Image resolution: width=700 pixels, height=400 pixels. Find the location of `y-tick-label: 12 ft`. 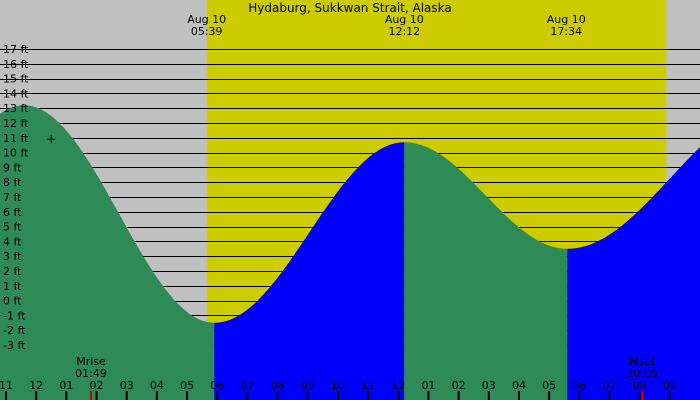

y-tick-label: 12 ft is located at coordinates (16, 123).